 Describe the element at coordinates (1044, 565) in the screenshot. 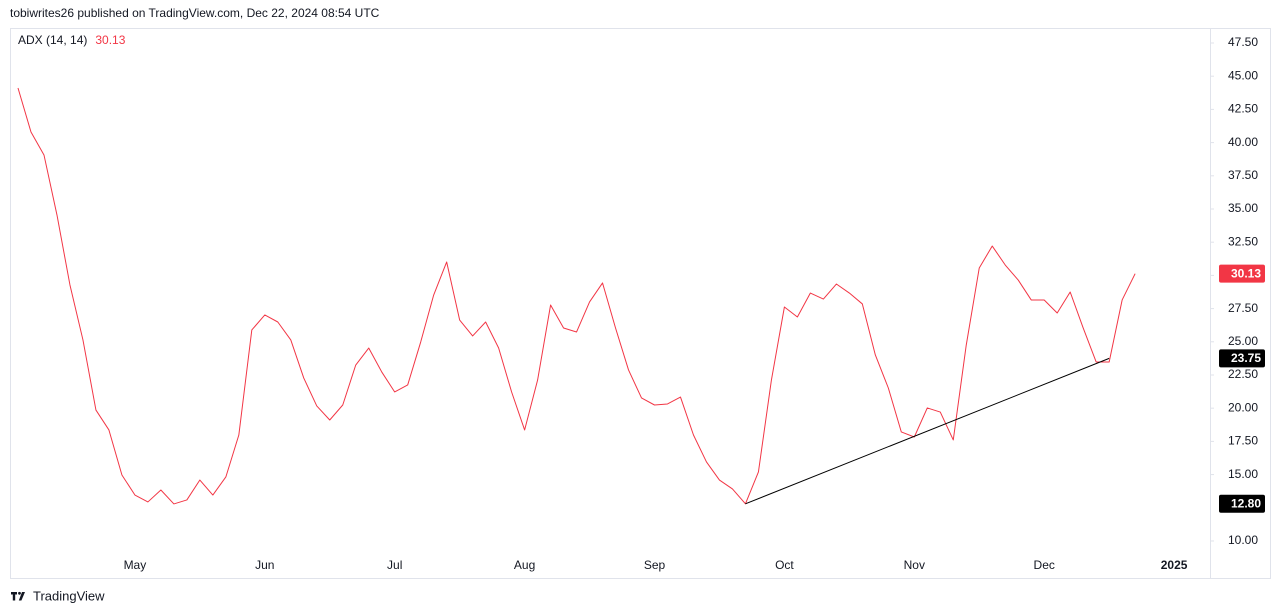

I see `x-tick-label: Dec` at that location.